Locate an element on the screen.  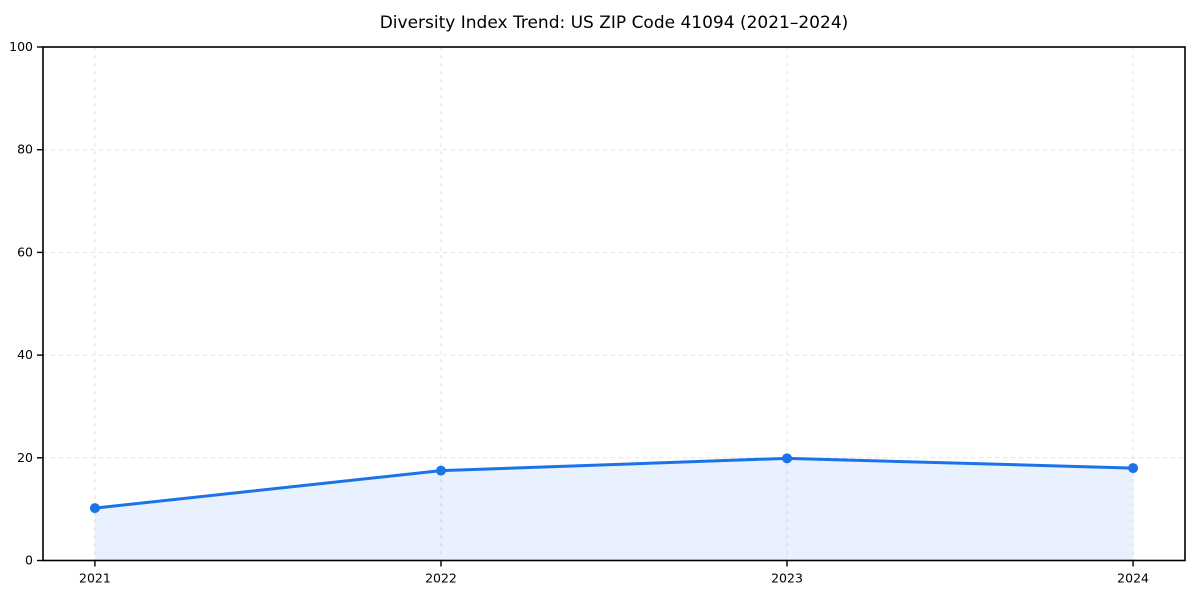
area-layer is located at coordinates (614, 509).